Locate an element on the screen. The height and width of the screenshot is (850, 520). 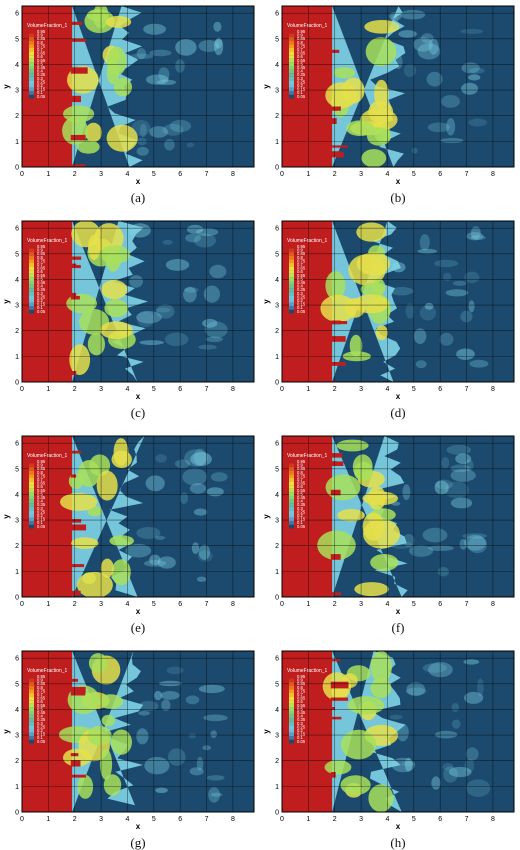
x-tick-label: 2 is located at coordinates (75, 389).